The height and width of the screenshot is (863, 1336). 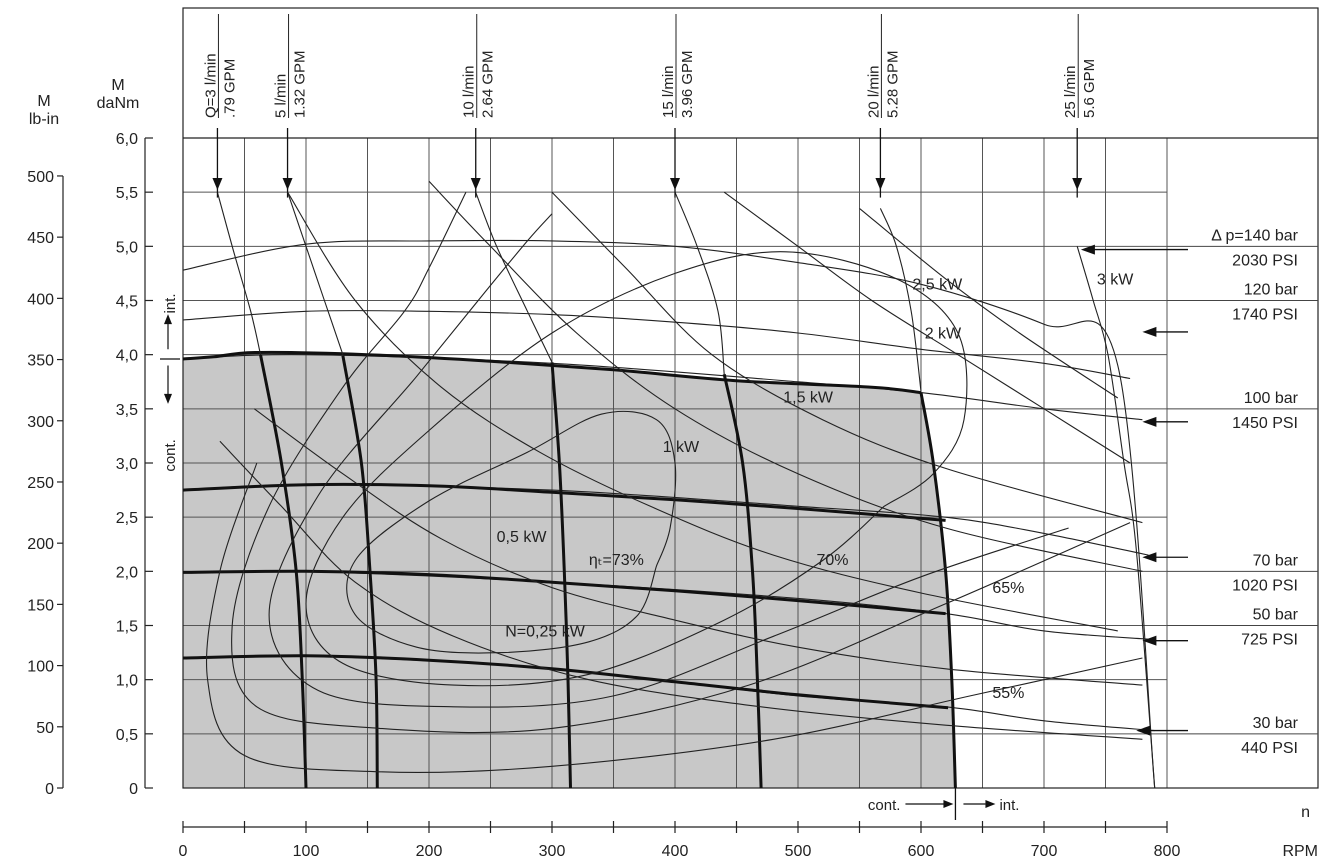 I want to click on flow-label-lmin: Q=3 l/min, so click(x=210, y=85).